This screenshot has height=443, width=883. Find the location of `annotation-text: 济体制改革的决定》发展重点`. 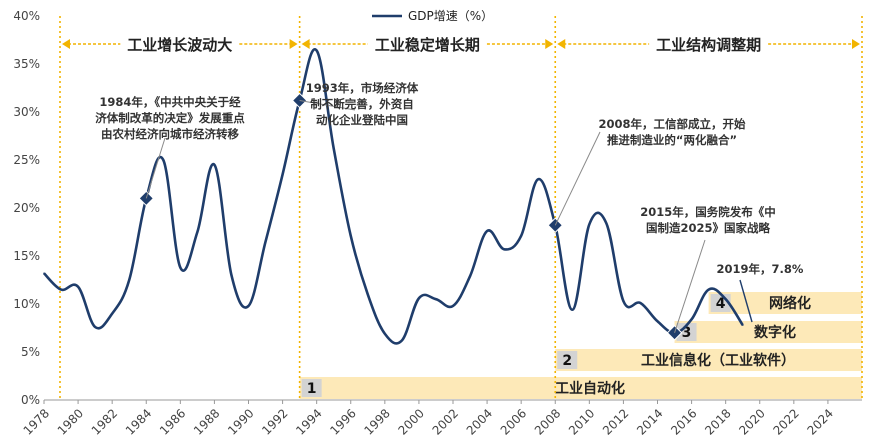

annotation-text: 济体制改革的决定》发展重点 is located at coordinates (170, 118).